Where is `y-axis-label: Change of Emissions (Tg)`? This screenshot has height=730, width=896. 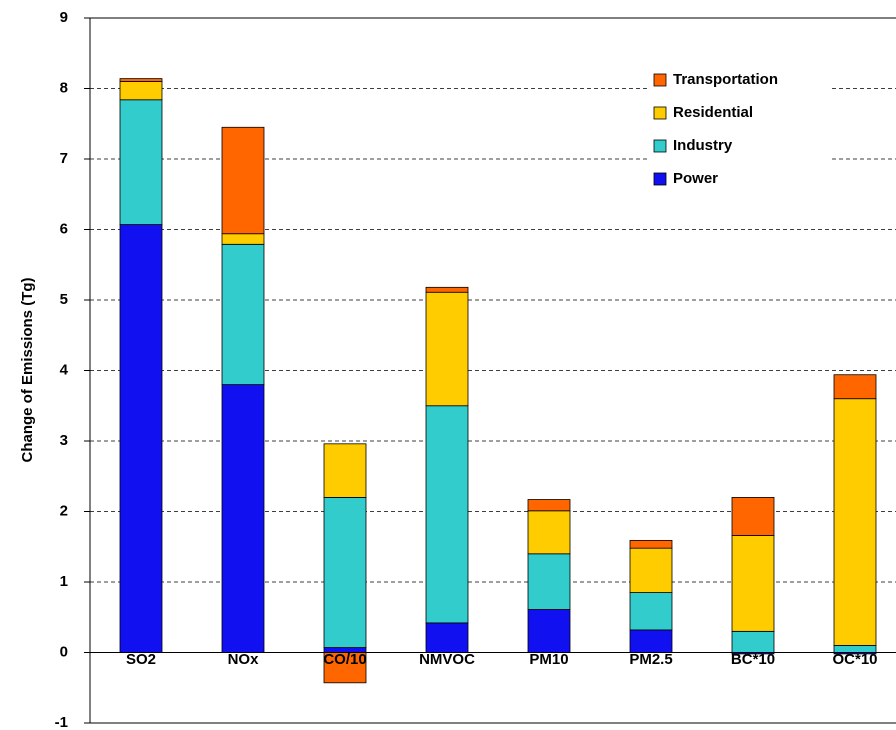
y-axis-label: Change of Emissions (Tg) is located at coordinates (27, 369).